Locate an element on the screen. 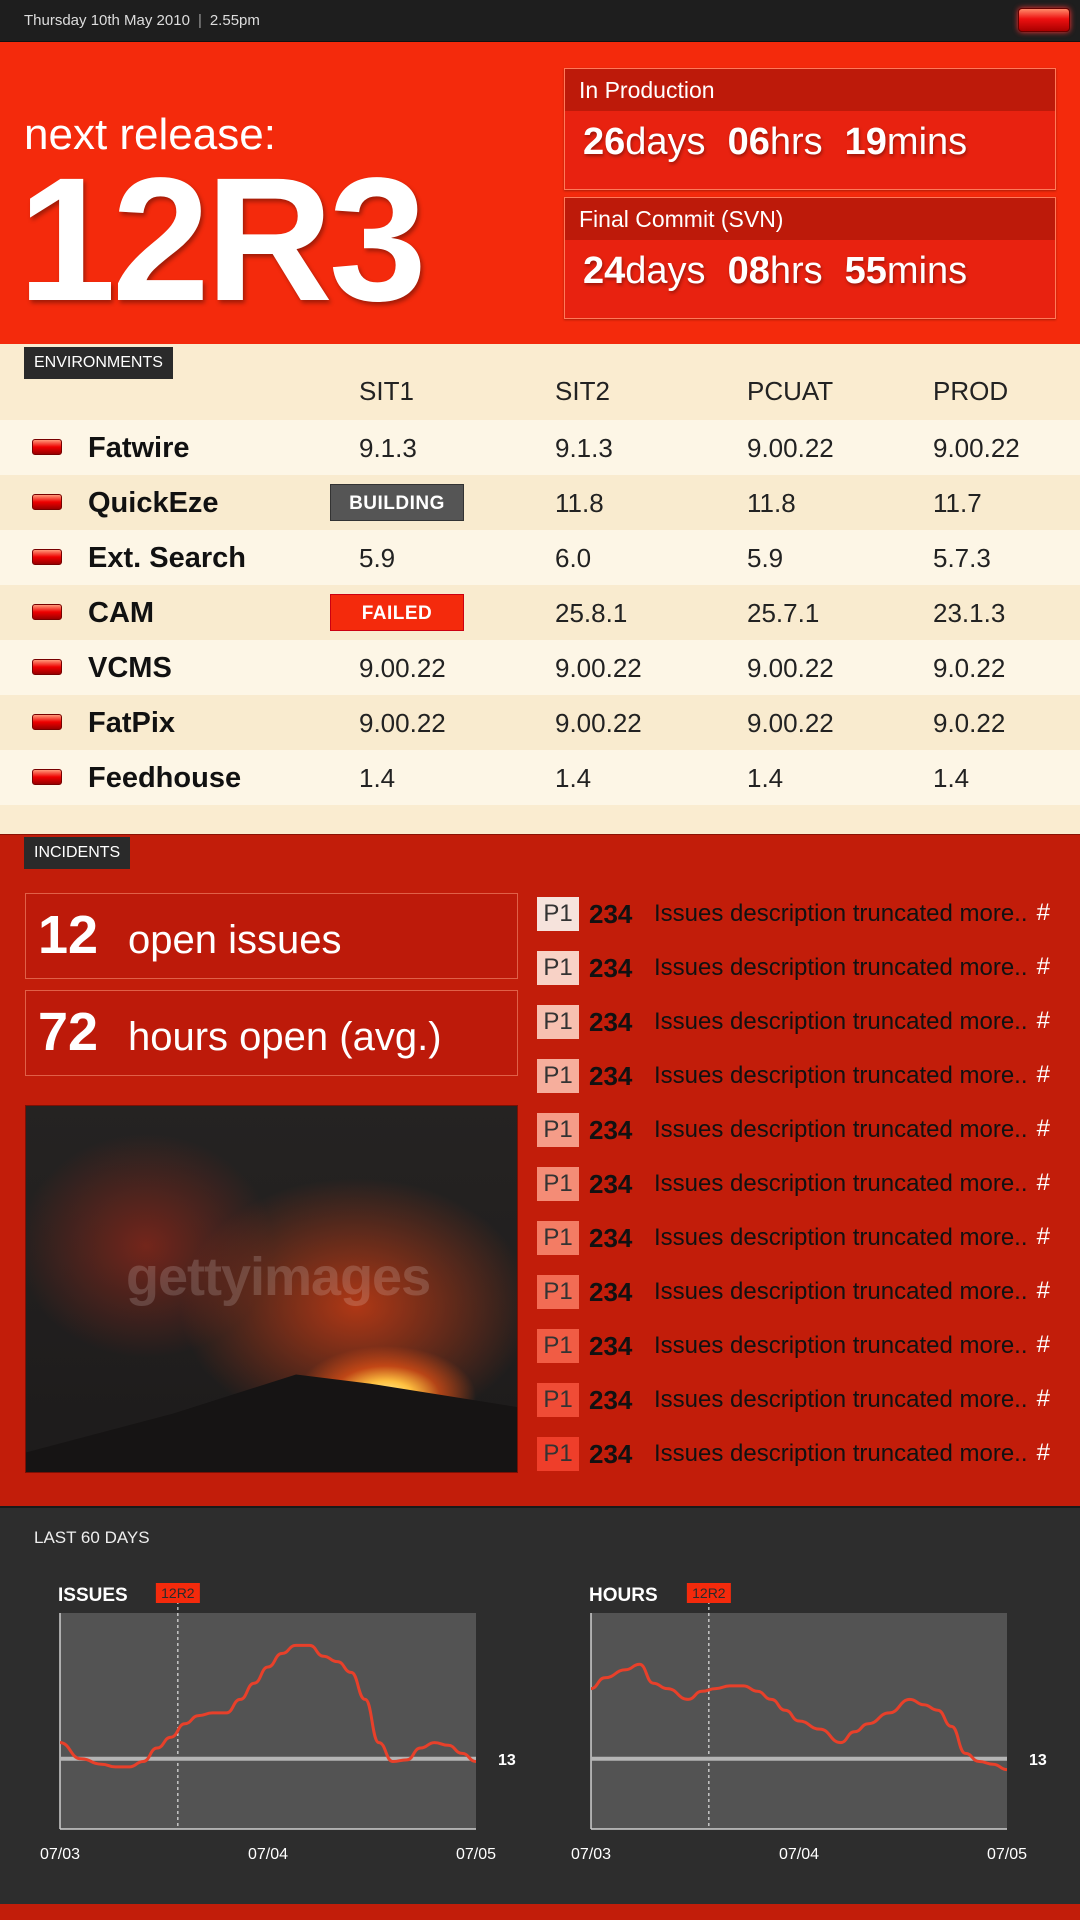 The image size is (1080, 1920). column-header-pcuat: PCUAT is located at coordinates (790, 391).